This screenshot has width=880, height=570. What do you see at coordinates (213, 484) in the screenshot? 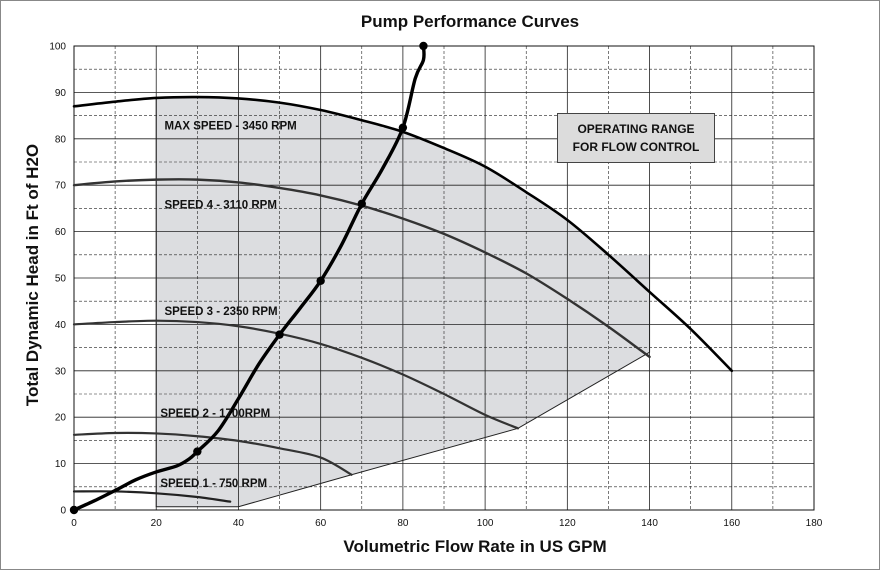
I see `curve-label: SPEED 1 - 750 RPM` at bounding box center [213, 484].